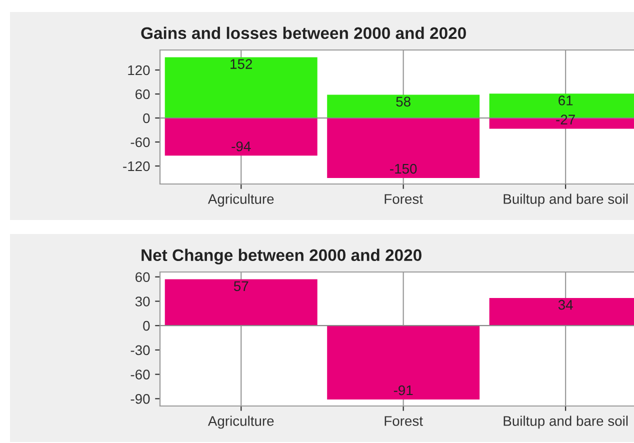  What do you see at coordinates (565, 305) in the screenshot?
I see `data-label: 34` at bounding box center [565, 305].